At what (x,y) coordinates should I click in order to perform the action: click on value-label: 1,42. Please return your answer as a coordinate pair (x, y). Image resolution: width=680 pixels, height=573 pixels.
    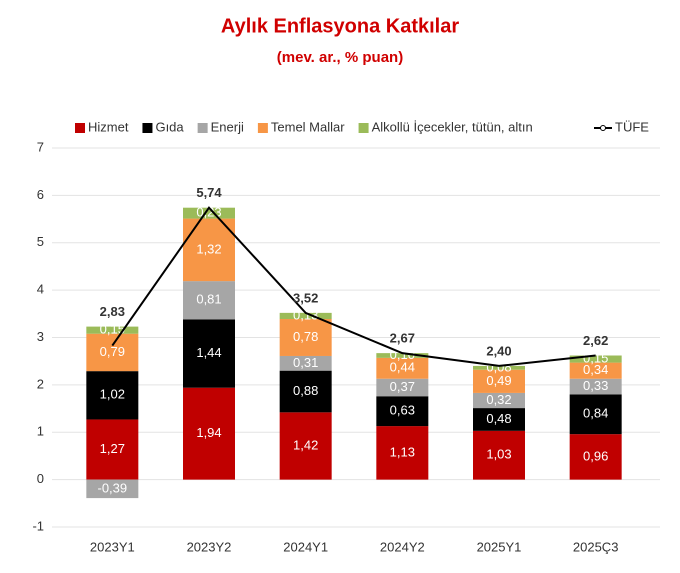
    Looking at the image, I should click on (305, 444).